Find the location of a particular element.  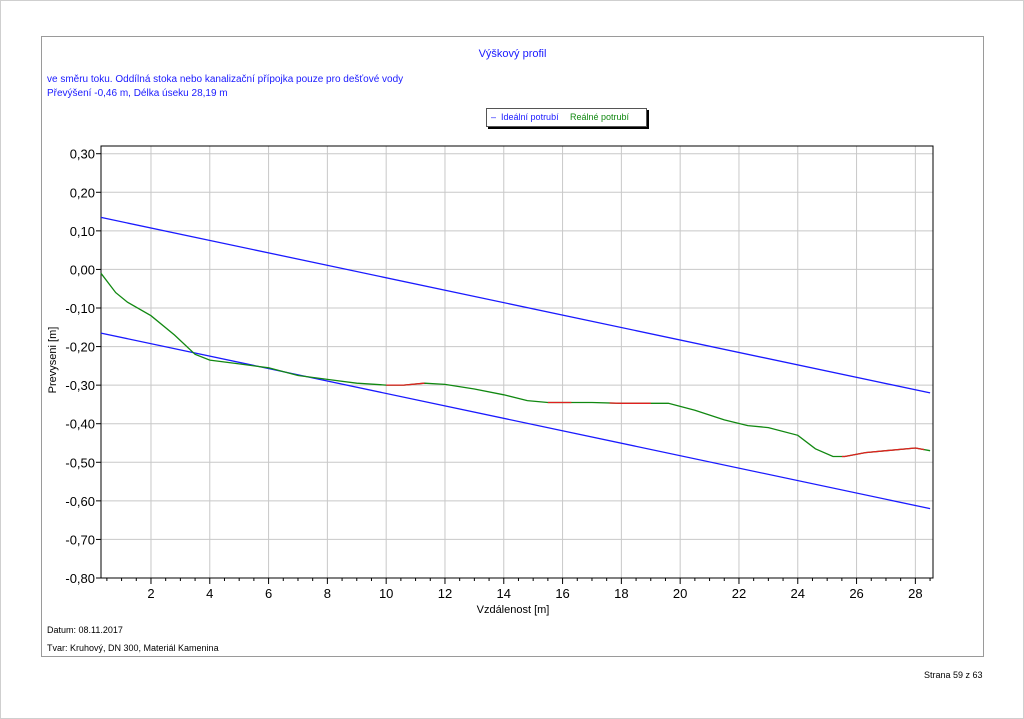

y-tick-label: -0,40 is located at coordinates (80, 424).